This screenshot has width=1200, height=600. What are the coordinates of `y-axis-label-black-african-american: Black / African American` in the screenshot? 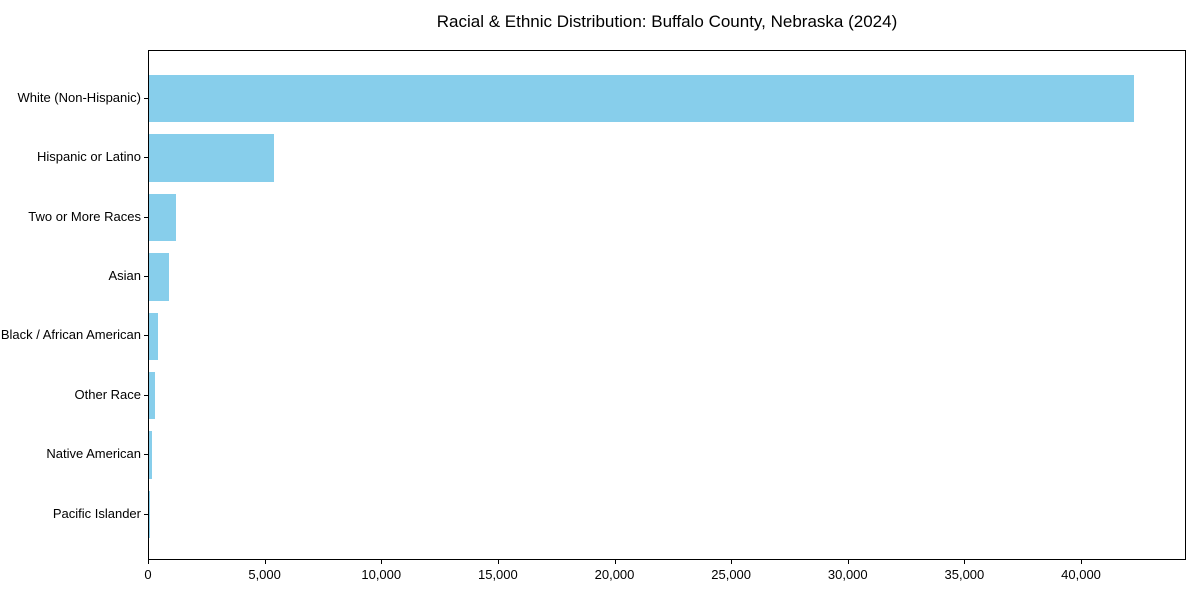 It's located at (70, 335).